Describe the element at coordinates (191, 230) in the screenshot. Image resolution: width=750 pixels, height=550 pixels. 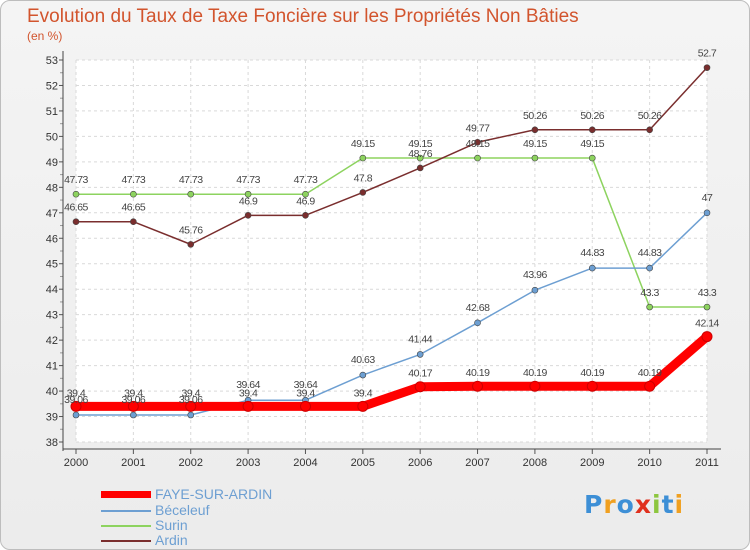
I see `data-label-ardin: 45.76` at that location.